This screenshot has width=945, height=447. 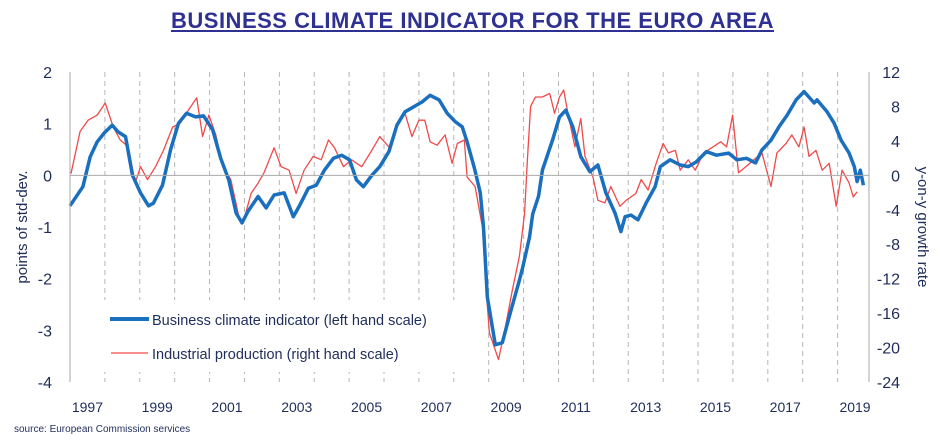 What do you see at coordinates (893, 245) in the screenshot?
I see `y-tick-right: -8` at bounding box center [893, 245].